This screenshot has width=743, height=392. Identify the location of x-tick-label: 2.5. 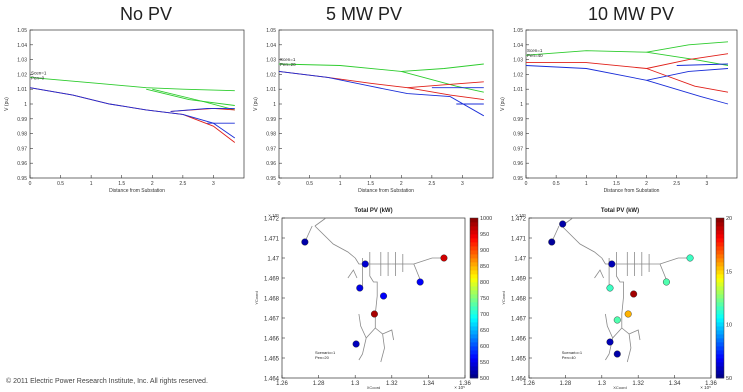
(431, 184).